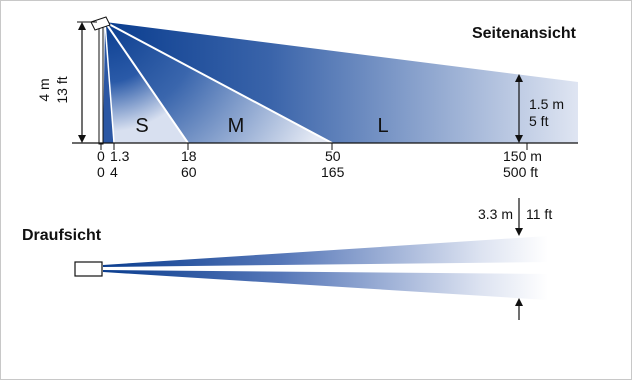 The width and height of the screenshot is (632, 380). Describe the element at coordinates (546, 104) in the screenshot. I see `end-height-m: 1.5 m` at that location.